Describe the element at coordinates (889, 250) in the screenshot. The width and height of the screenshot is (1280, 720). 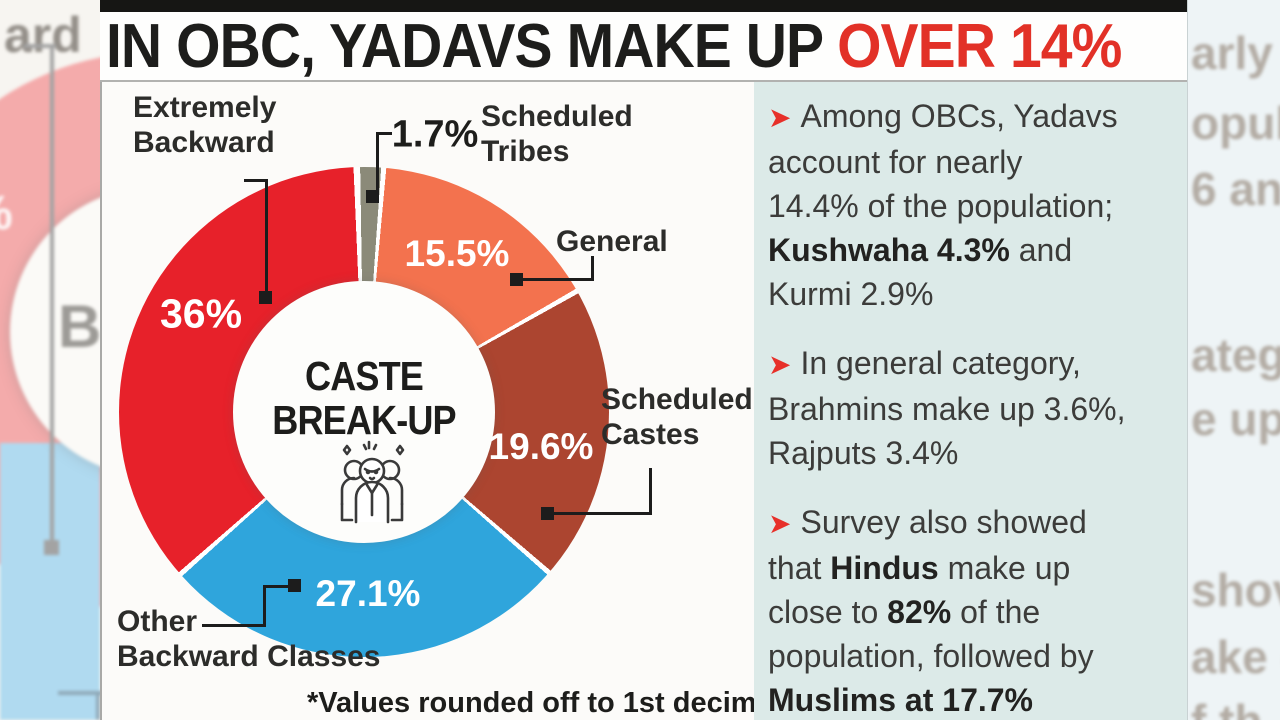
I see `fact-text-bold: Kushwaha 4.3%` at that location.